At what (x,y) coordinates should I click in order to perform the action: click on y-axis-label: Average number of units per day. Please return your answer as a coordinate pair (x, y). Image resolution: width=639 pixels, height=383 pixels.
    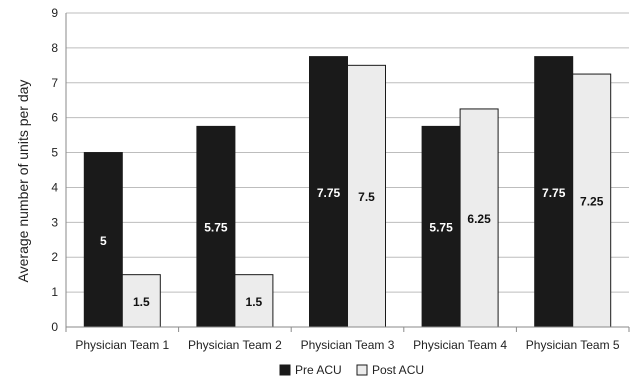
    Looking at the image, I should click on (23, 181).